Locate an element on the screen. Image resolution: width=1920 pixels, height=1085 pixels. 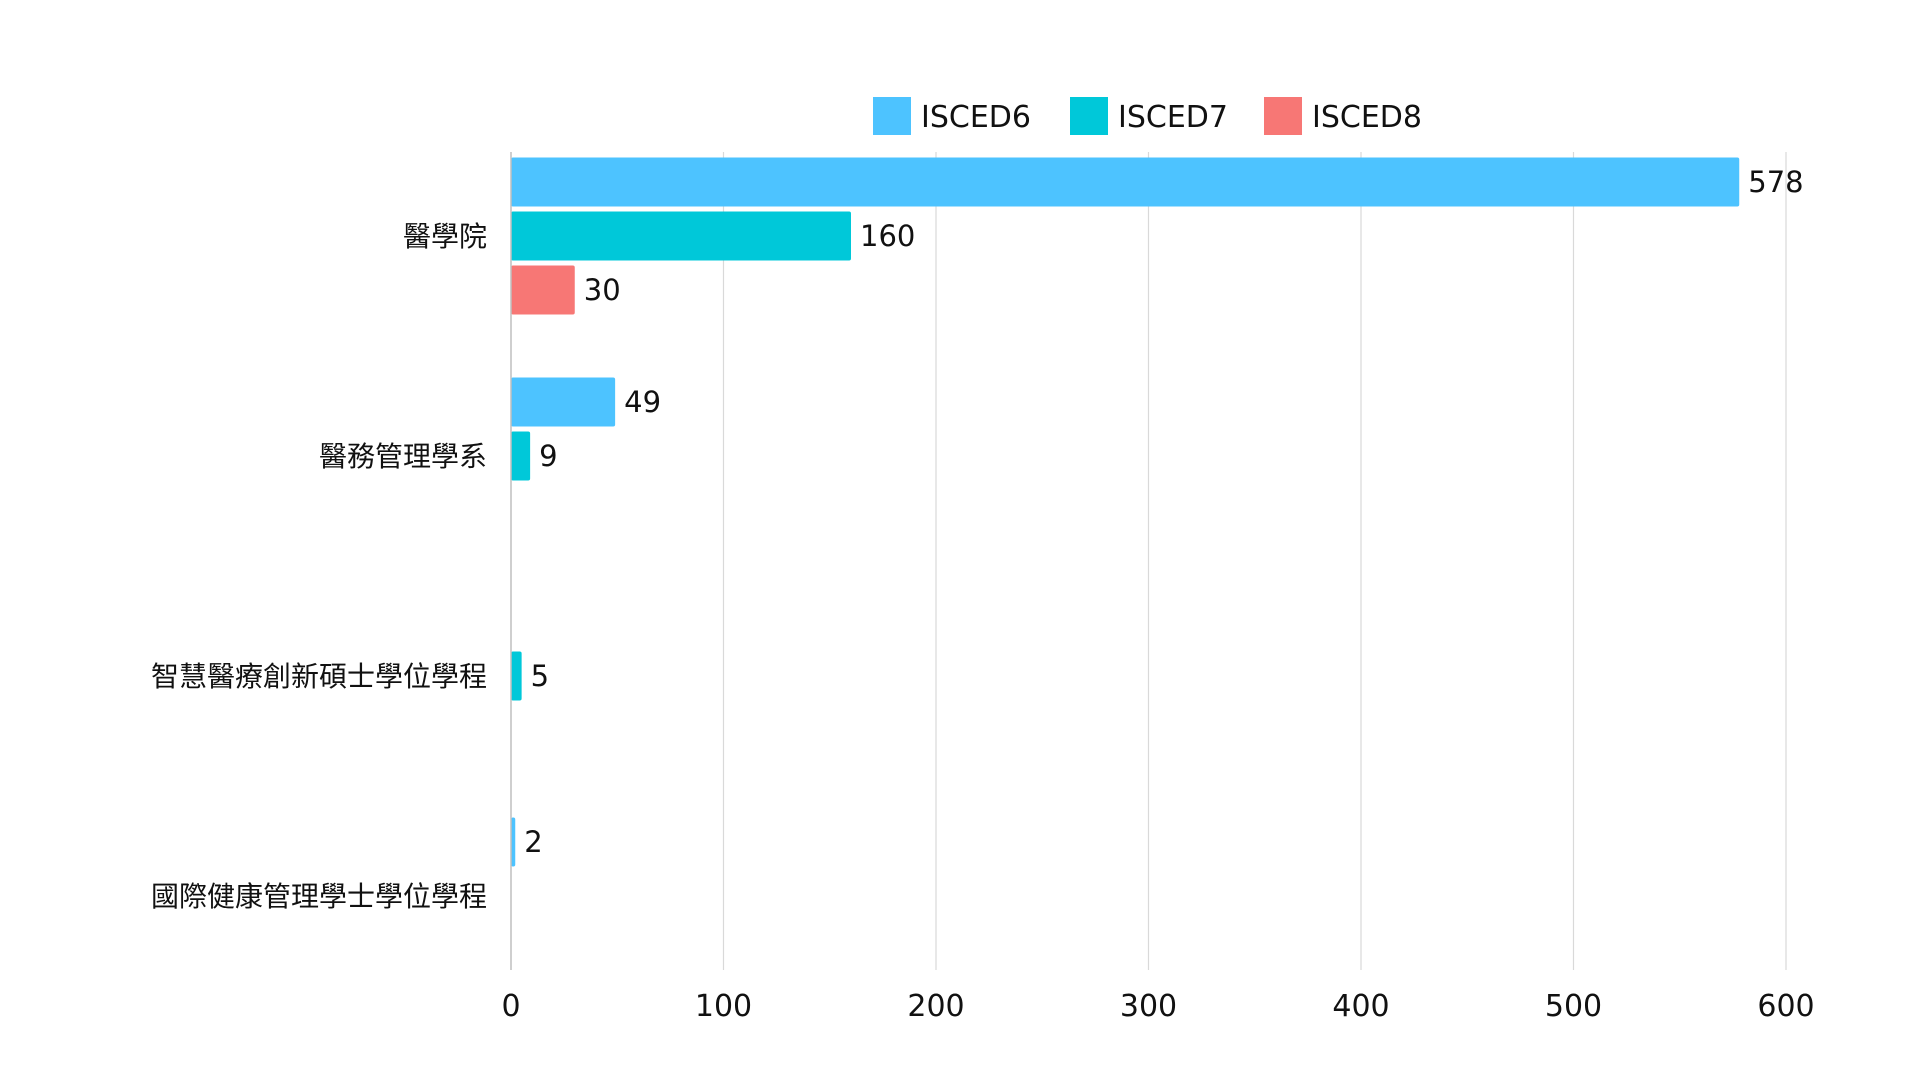
category-label-3: 國際健康管理學士學位學程 is located at coordinates (319, 896).